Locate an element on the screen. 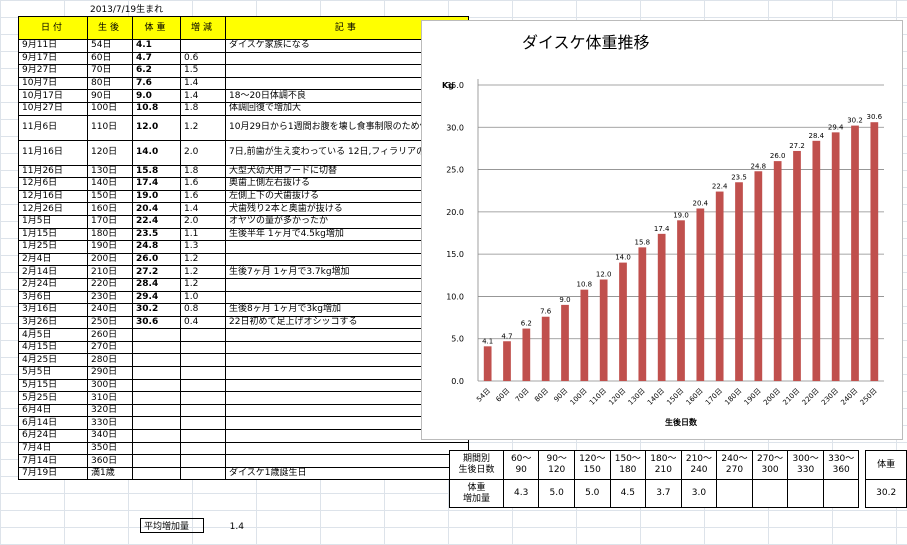 The height and width of the screenshot is (545, 907). cell-days: 180日 is located at coordinates (110, 234).